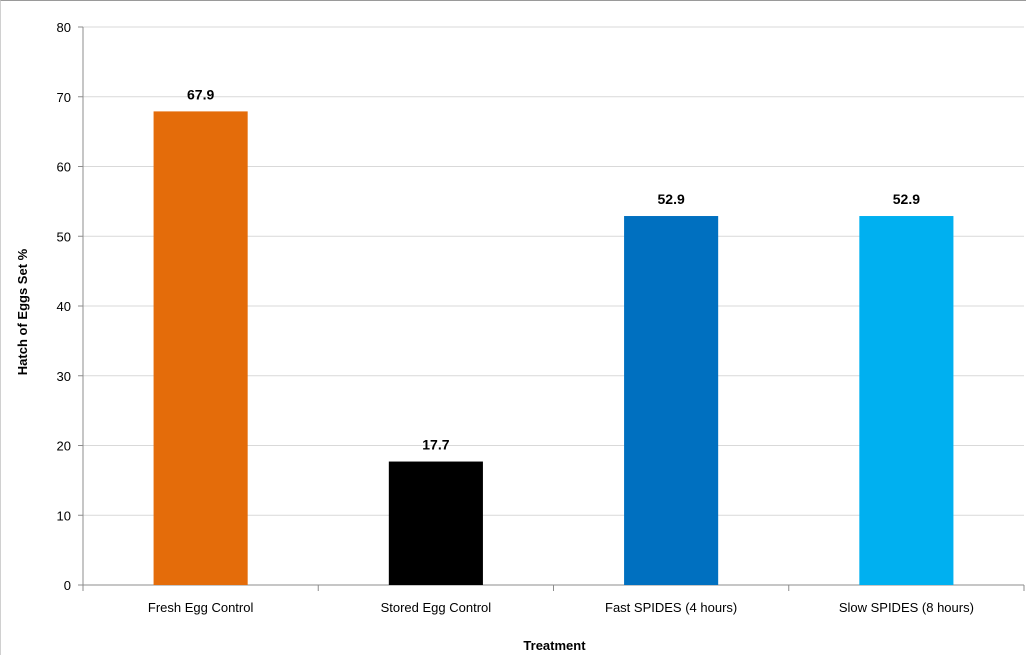 The width and height of the screenshot is (1027, 655). I want to click on x-tick-label: Stored Egg Control, so click(436, 607).